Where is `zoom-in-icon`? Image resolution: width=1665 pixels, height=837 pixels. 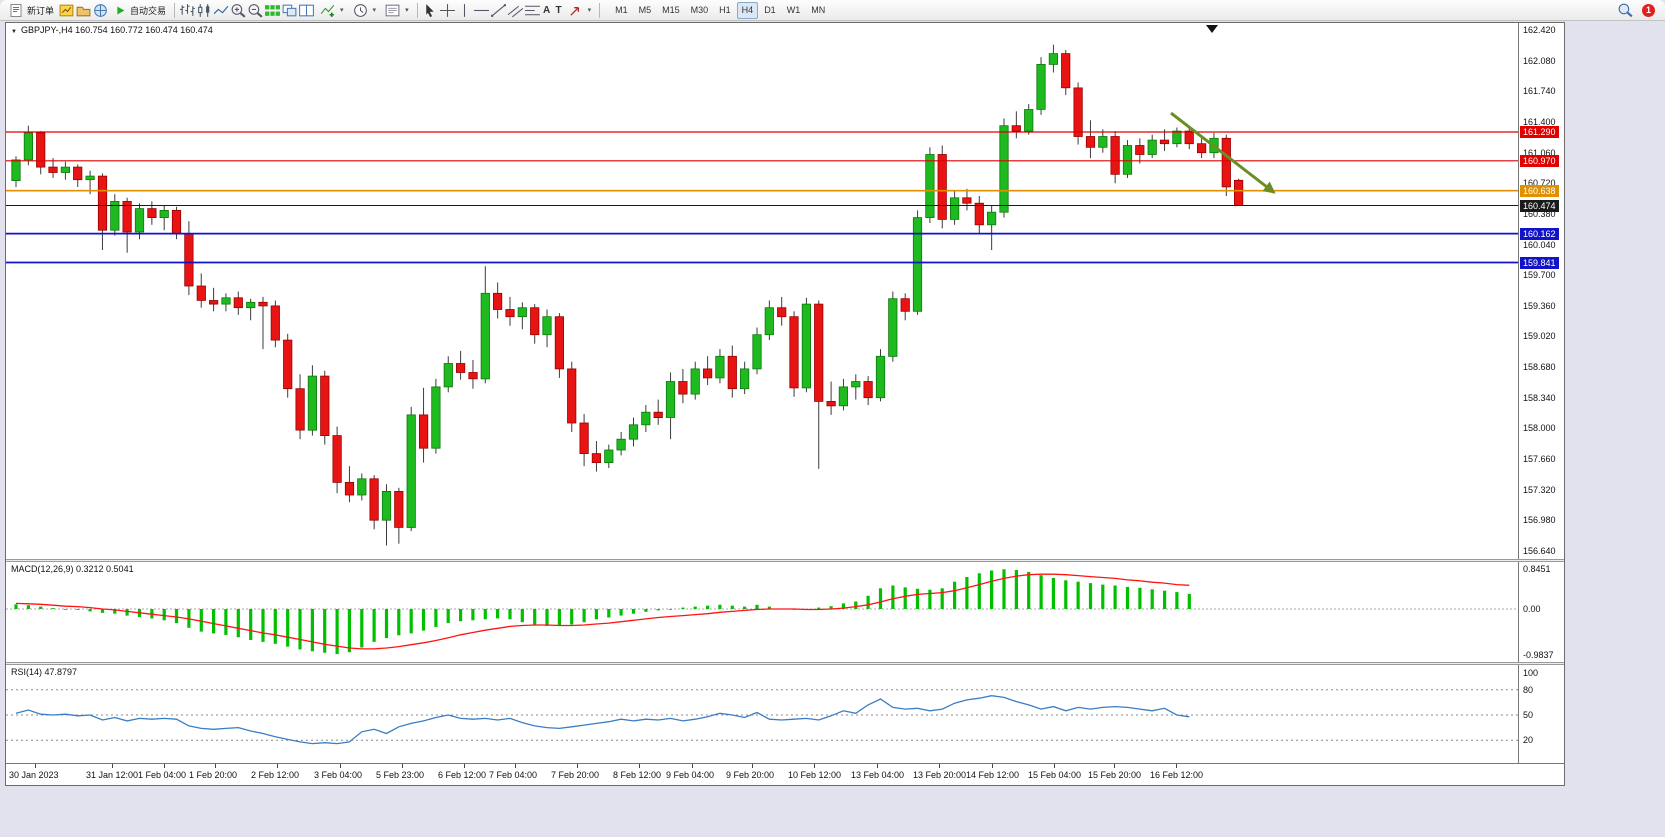
zoom-in-icon is located at coordinates (238, 10).